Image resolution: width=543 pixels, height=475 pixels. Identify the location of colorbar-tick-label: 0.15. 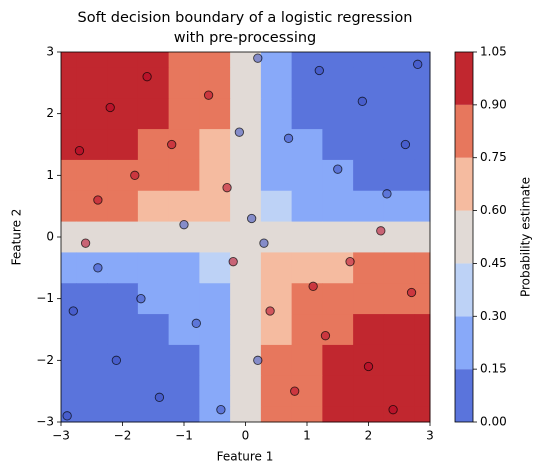
(493, 369).